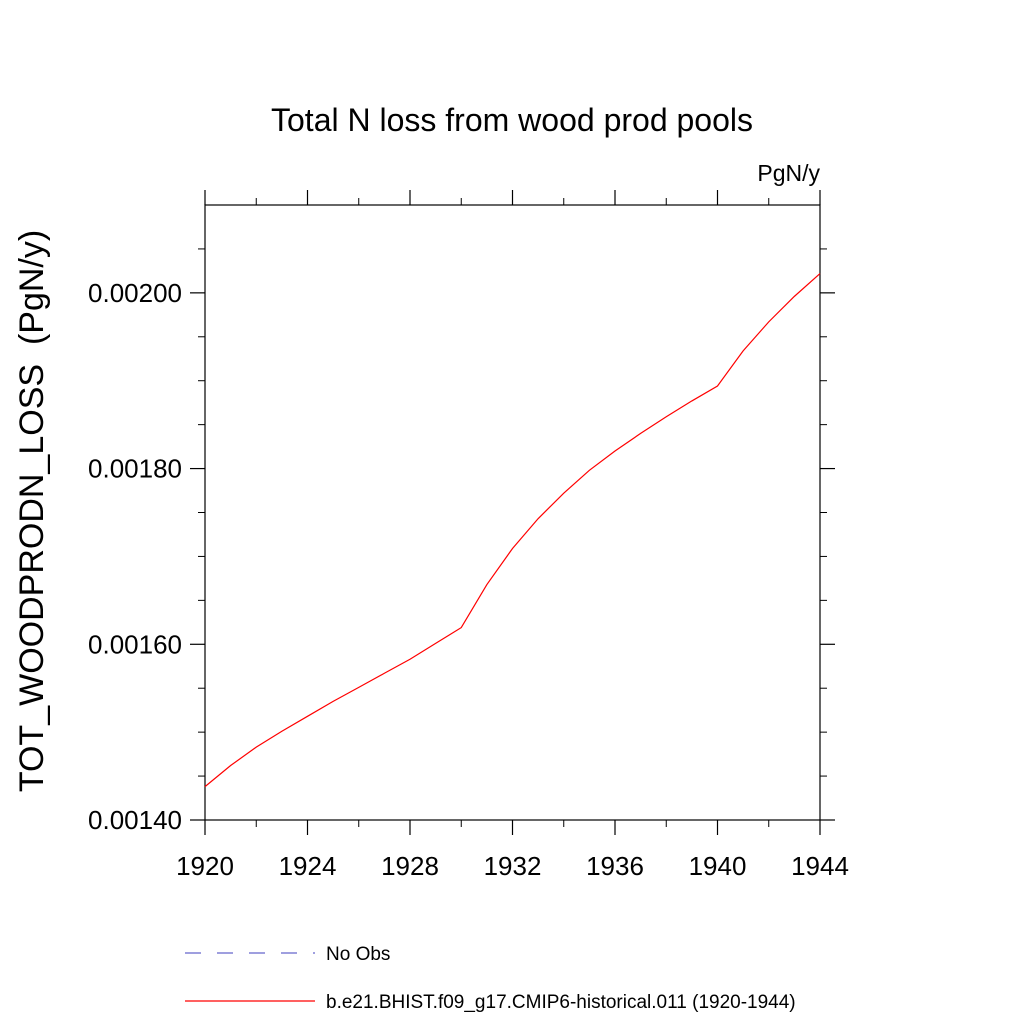 The width and height of the screenshot is (1024, 1024). Describe the element at coordinates (718, 866) in the screenshot. I see `x-tick-label: 1940` at that location.